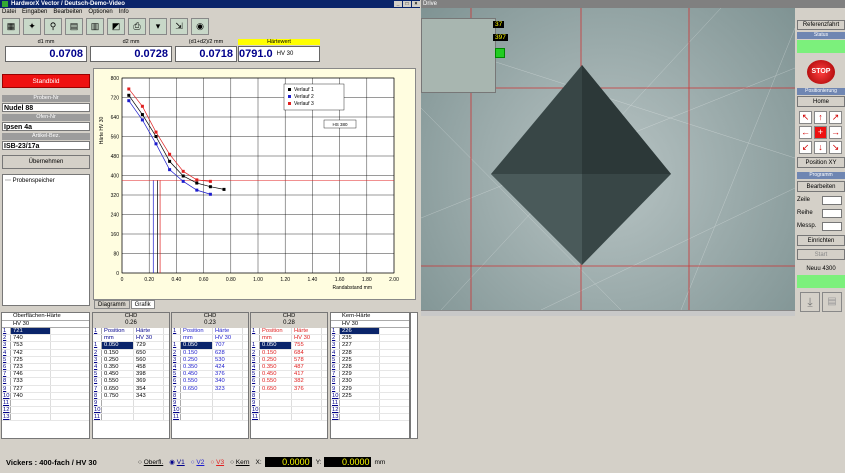  I want to click on table-row: 9 727, so click(45, 389).